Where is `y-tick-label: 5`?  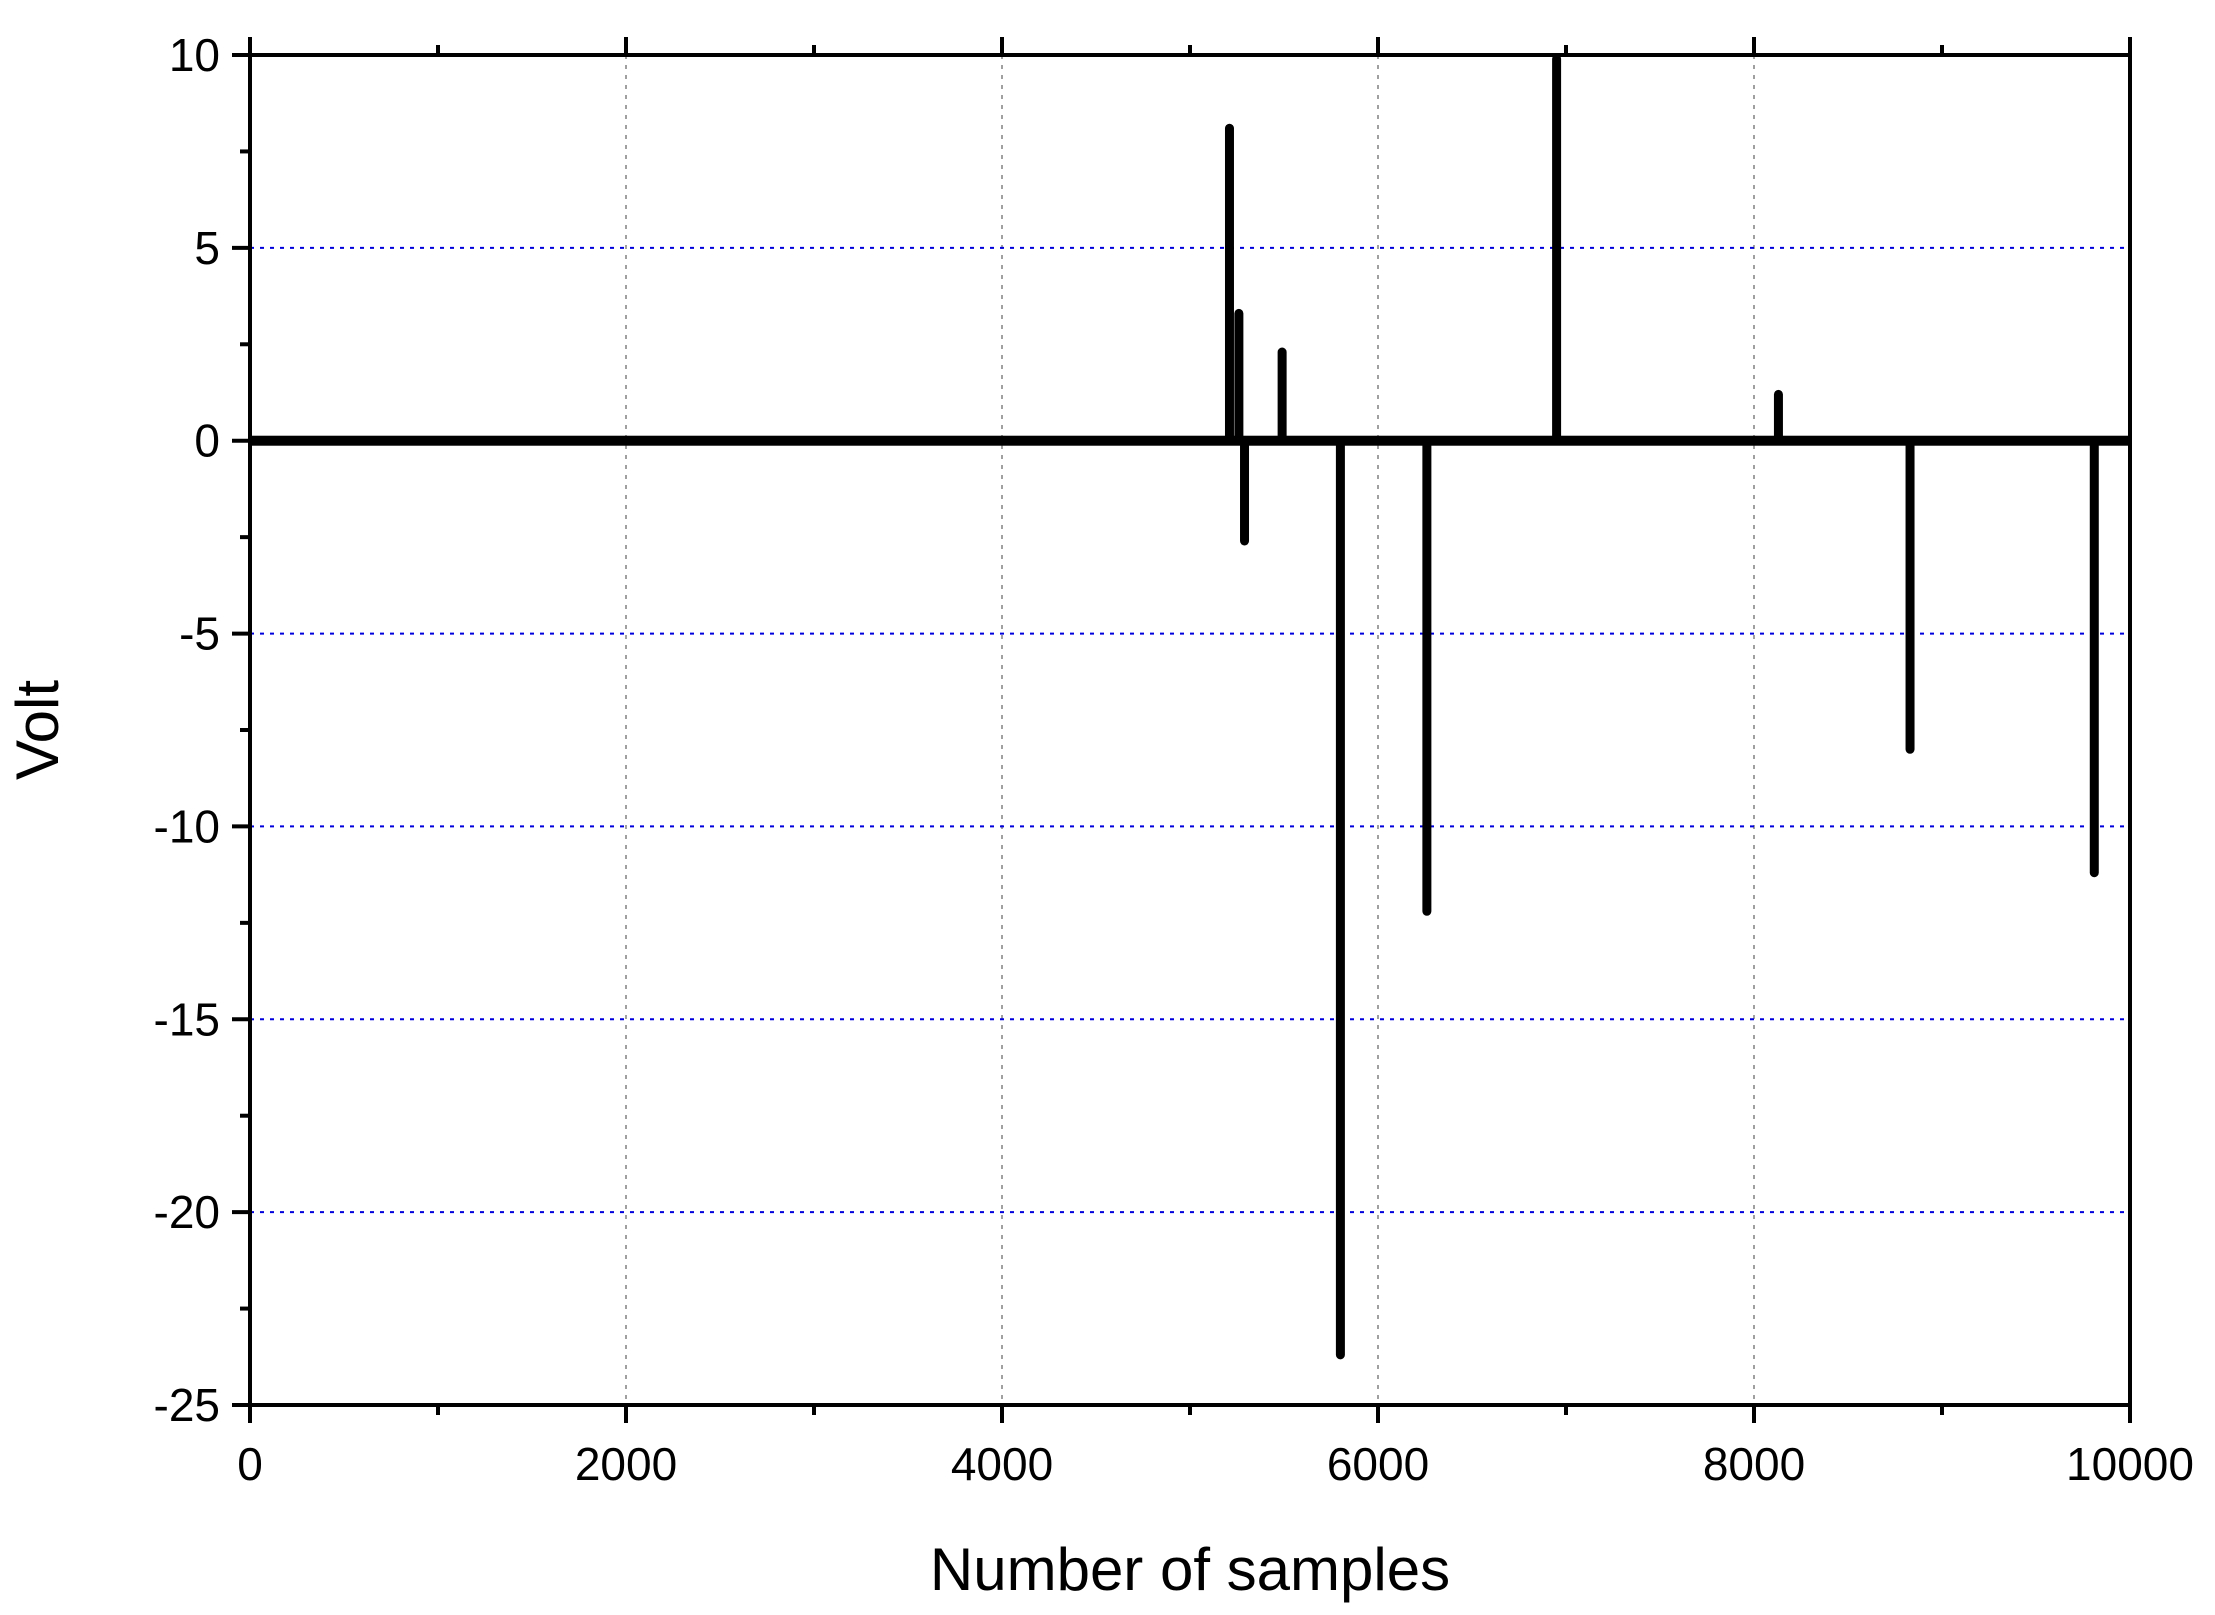 y-tick-label: 5 is located at coordinates (207, 248).